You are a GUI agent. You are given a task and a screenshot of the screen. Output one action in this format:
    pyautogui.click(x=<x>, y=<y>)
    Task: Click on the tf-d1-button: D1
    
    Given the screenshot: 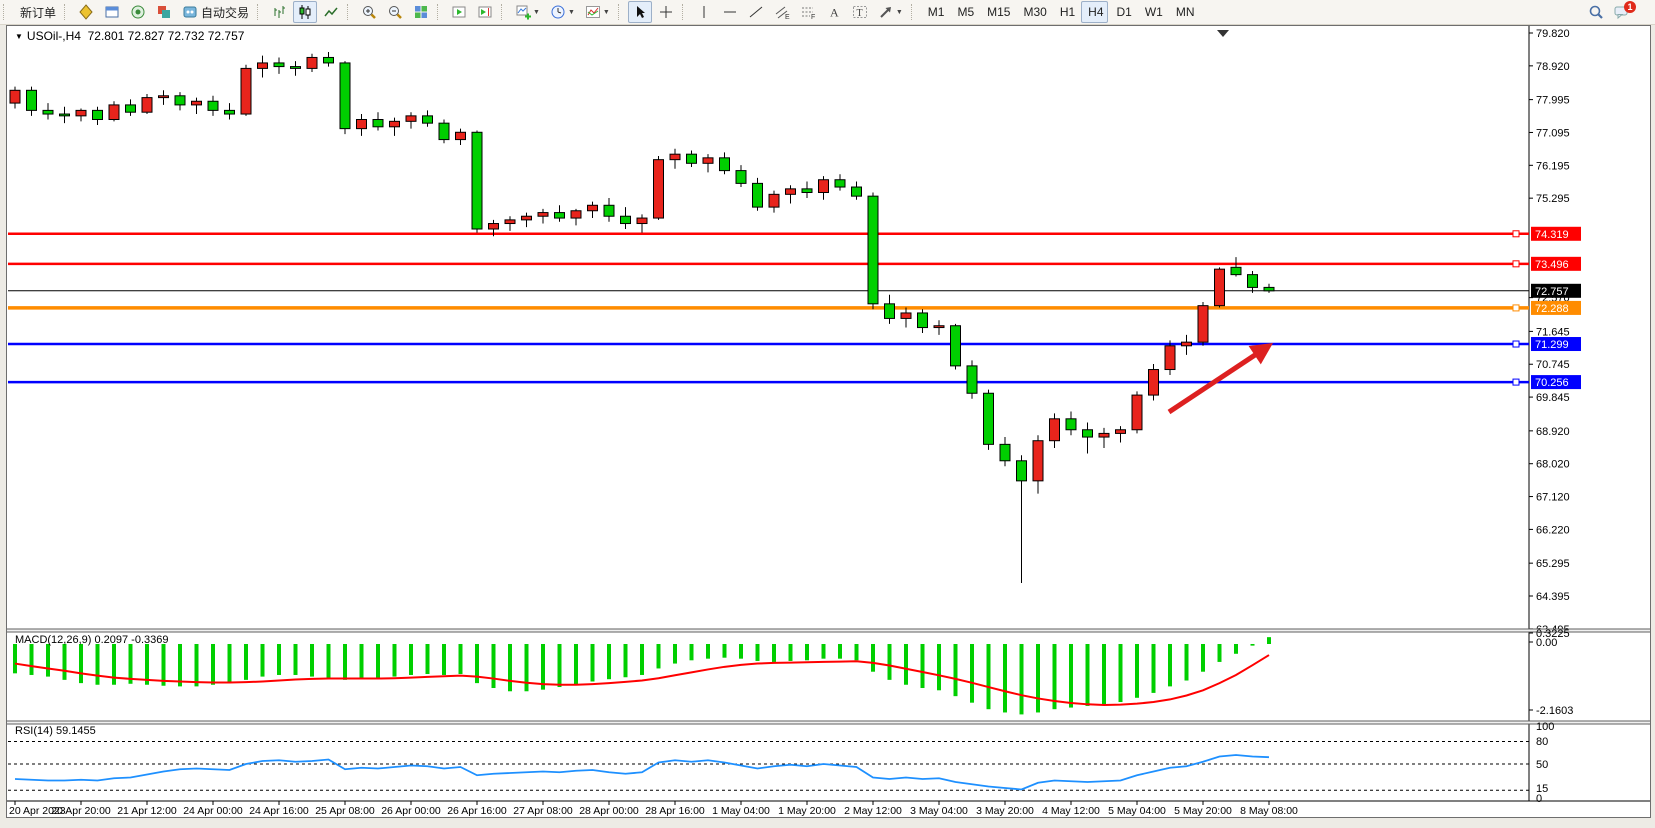 What is the action you would take?
    pyautogui.click(x=1123, y=12)
    